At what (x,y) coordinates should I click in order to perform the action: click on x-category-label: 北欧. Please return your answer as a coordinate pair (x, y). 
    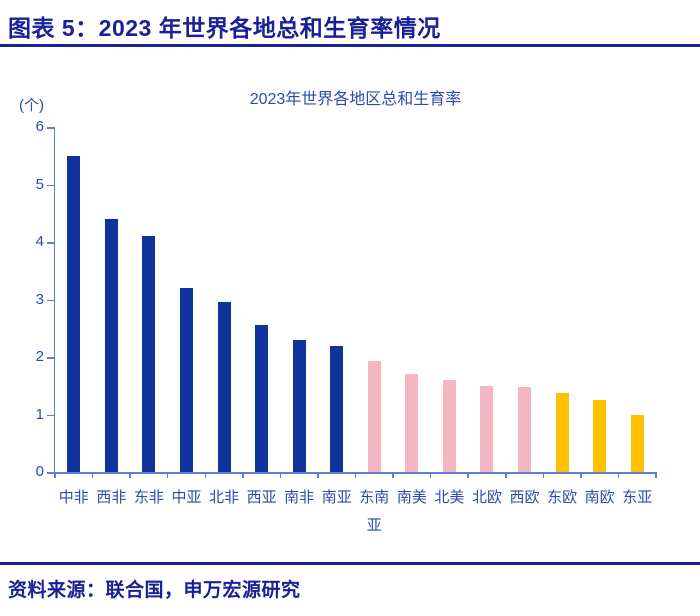
    Looking at the image, I should click on (486, 497).